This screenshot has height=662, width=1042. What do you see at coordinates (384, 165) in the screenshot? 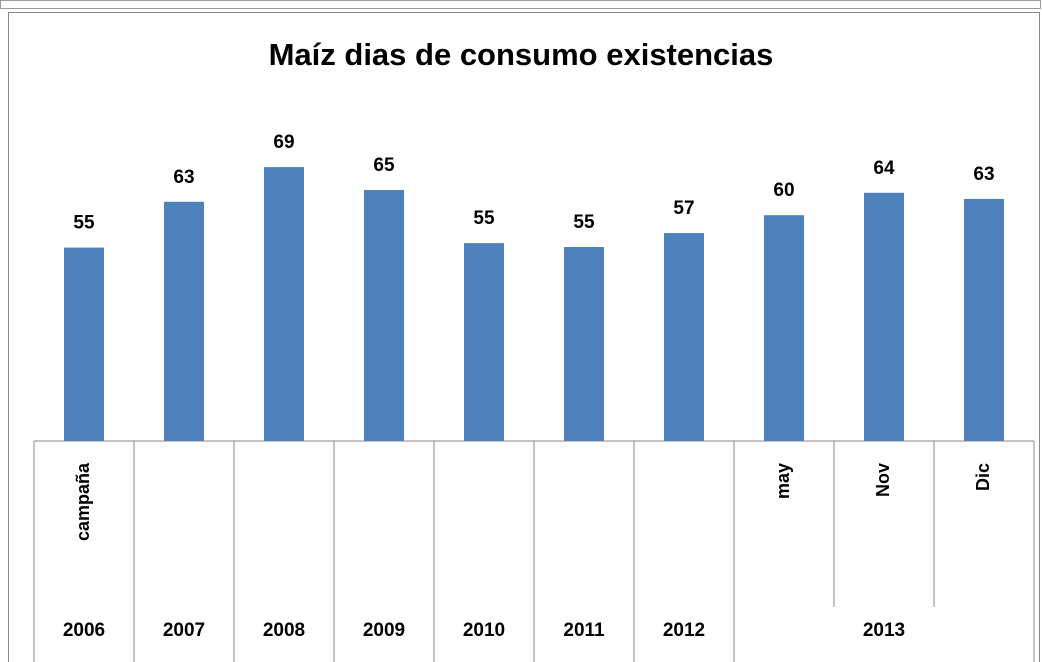
I see `data-label: 65` at bounding box center [384, 165].